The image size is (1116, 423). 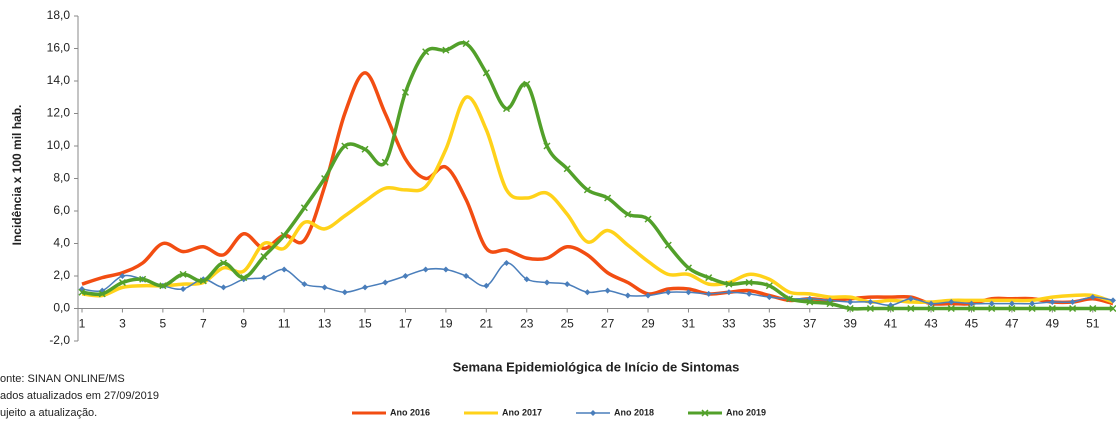 I want to click on y-tick-label: 8,0, so click(x=61, y=178).